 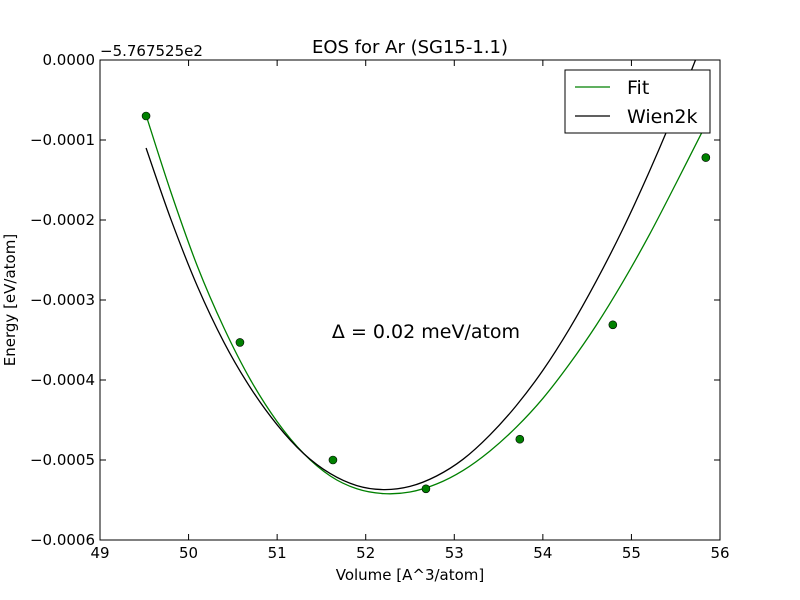 I want to click on x-tick-label: 55, so click(x=631, y=553).